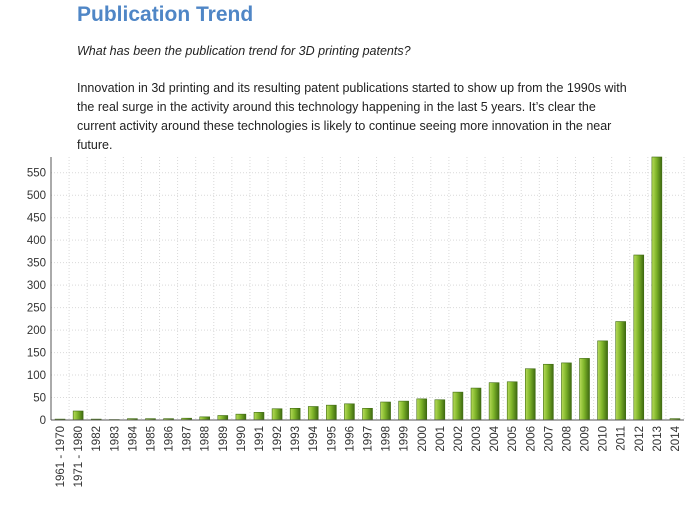  What do you see at coordinates (658, 439) in the screenshot?
I see `x-tick-label: 2013` at bounding box center [658, 439].